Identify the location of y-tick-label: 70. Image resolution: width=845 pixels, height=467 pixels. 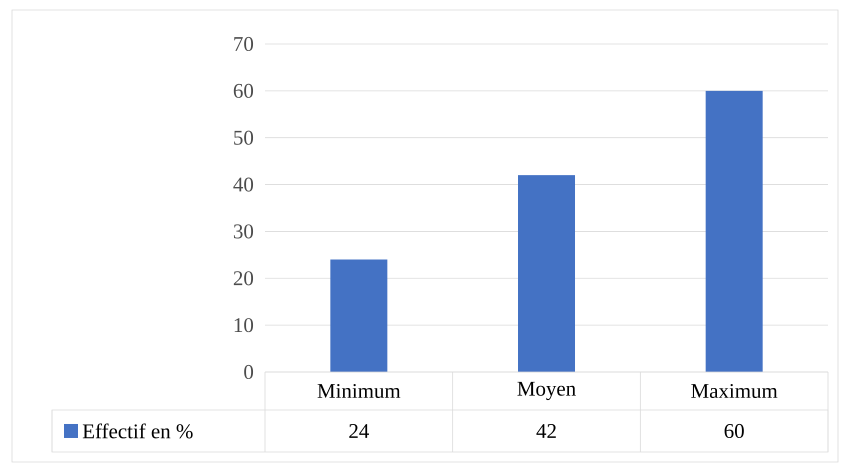
(244, 44).